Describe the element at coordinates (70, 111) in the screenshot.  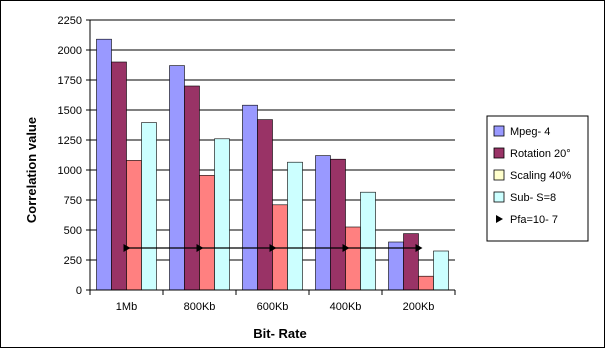
I see `y-tick-label: 1500` at that location.